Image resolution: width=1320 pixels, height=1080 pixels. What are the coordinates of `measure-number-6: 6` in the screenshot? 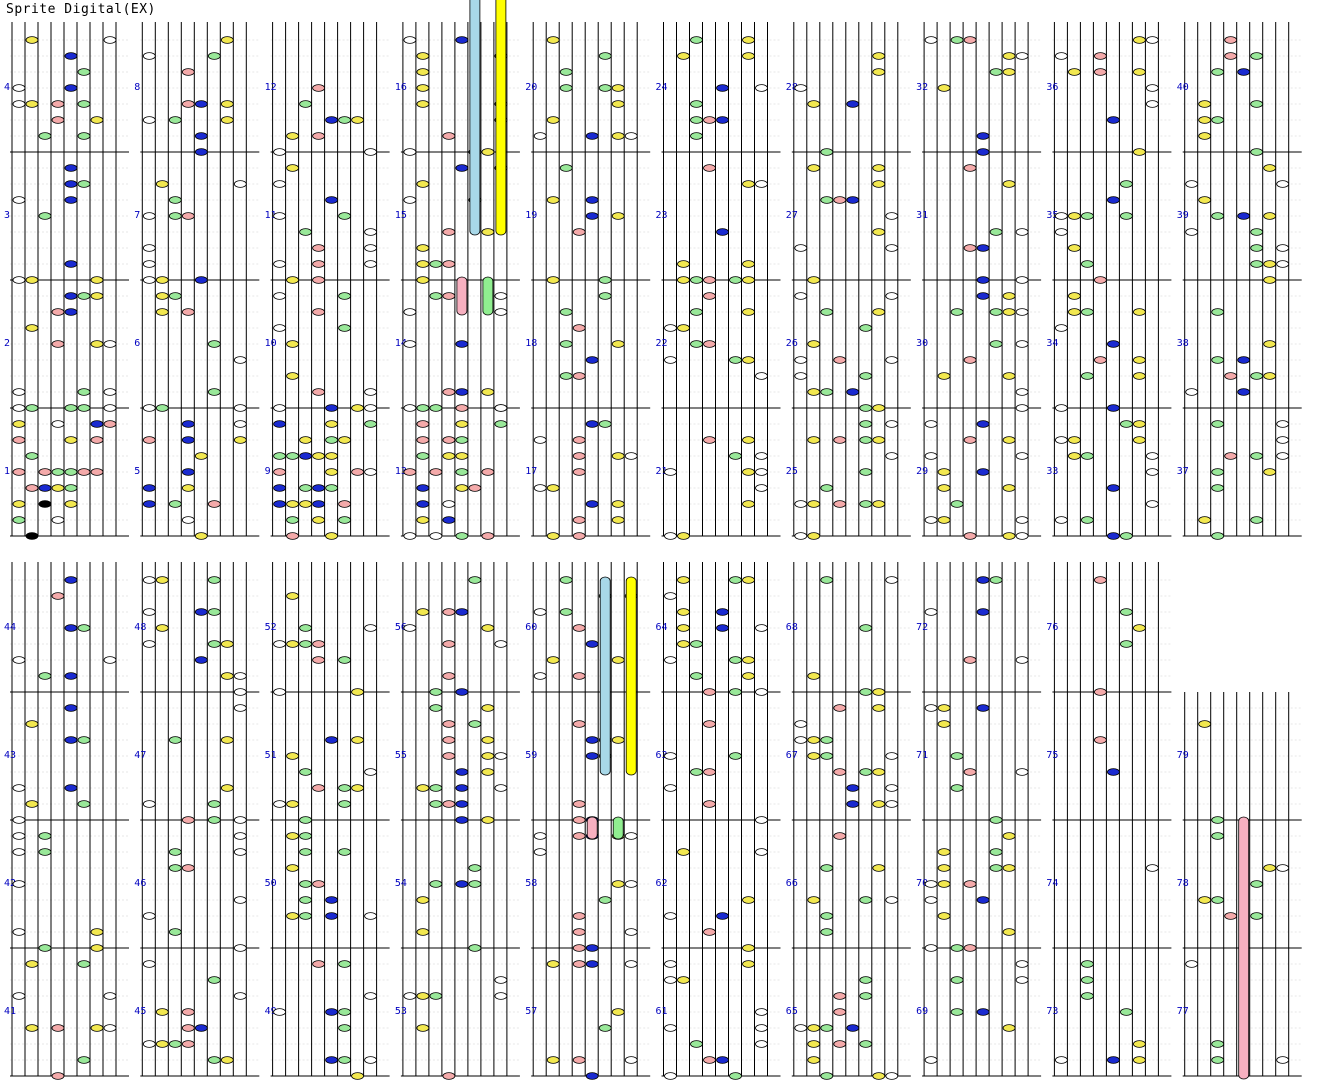 It's located at (137, 343).